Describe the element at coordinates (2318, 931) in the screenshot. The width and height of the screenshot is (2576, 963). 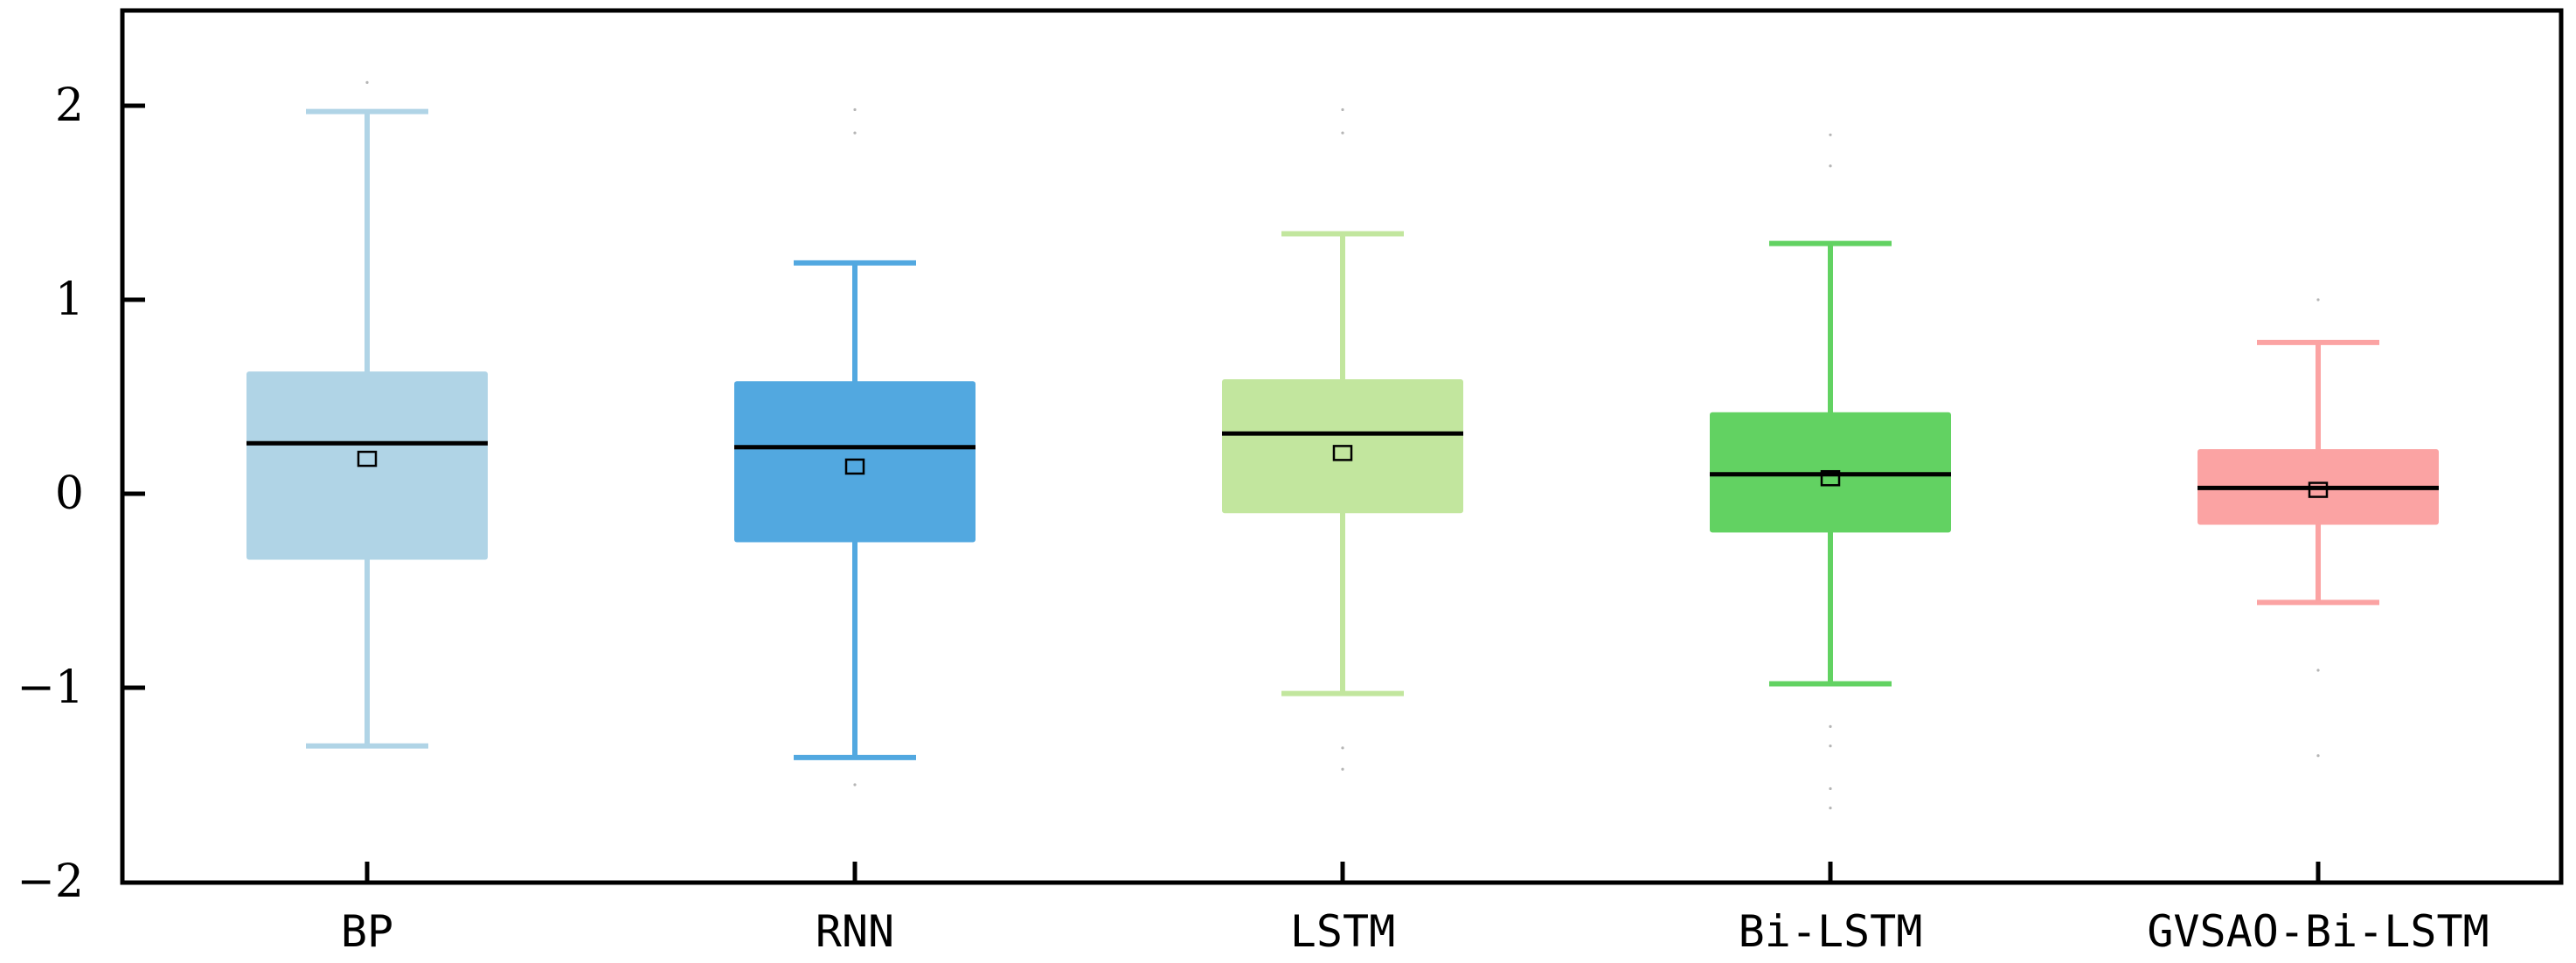
I see `x-tick-label: GVSAO-Bi-LSTM` at that location.